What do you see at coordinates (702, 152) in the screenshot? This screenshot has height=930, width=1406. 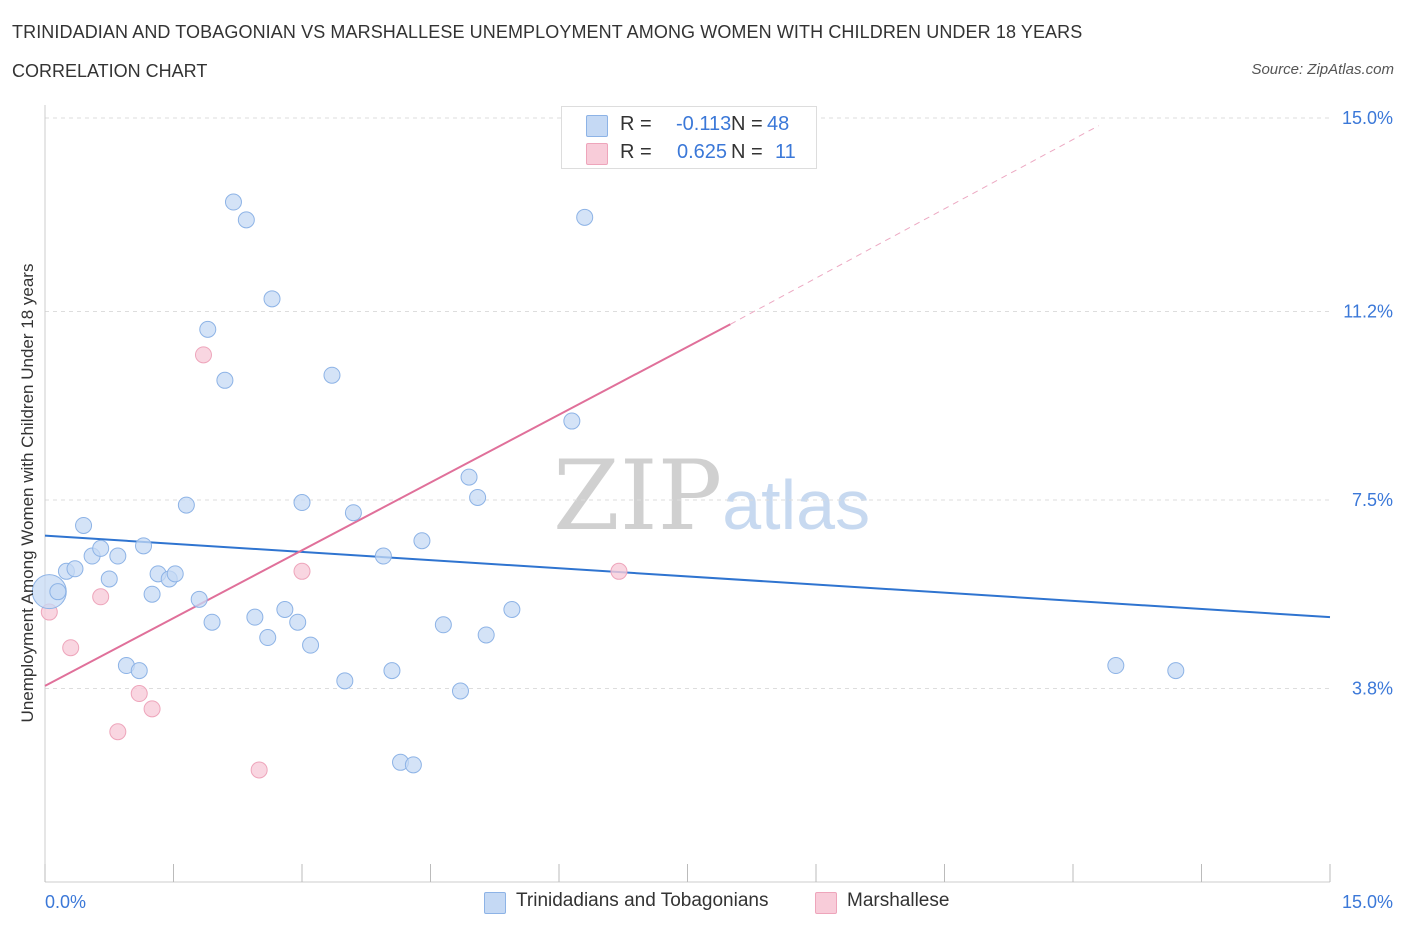 I see `legend-r-value-marshallese: 0.625` at bounding box center [702, 152].